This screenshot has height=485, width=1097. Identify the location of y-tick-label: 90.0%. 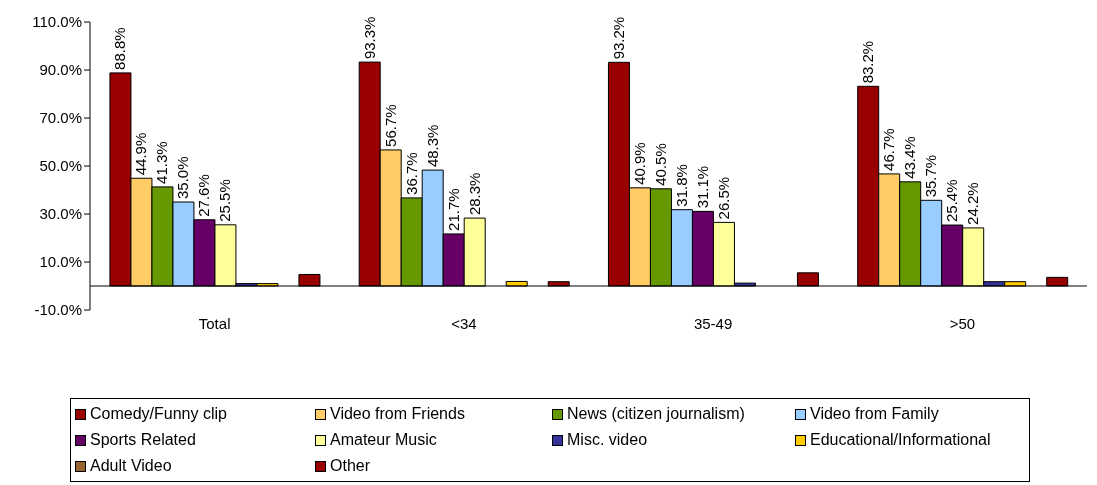
(60, 70).